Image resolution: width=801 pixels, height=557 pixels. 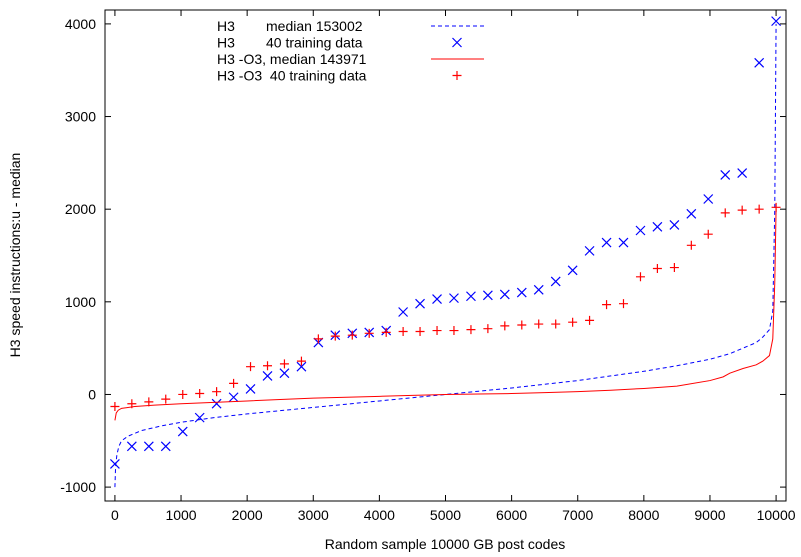 What do you see at coordinates (290, 43) in the screenshot?
I see `legend-label: H3 40 training data` at bounding box center [290, 43].